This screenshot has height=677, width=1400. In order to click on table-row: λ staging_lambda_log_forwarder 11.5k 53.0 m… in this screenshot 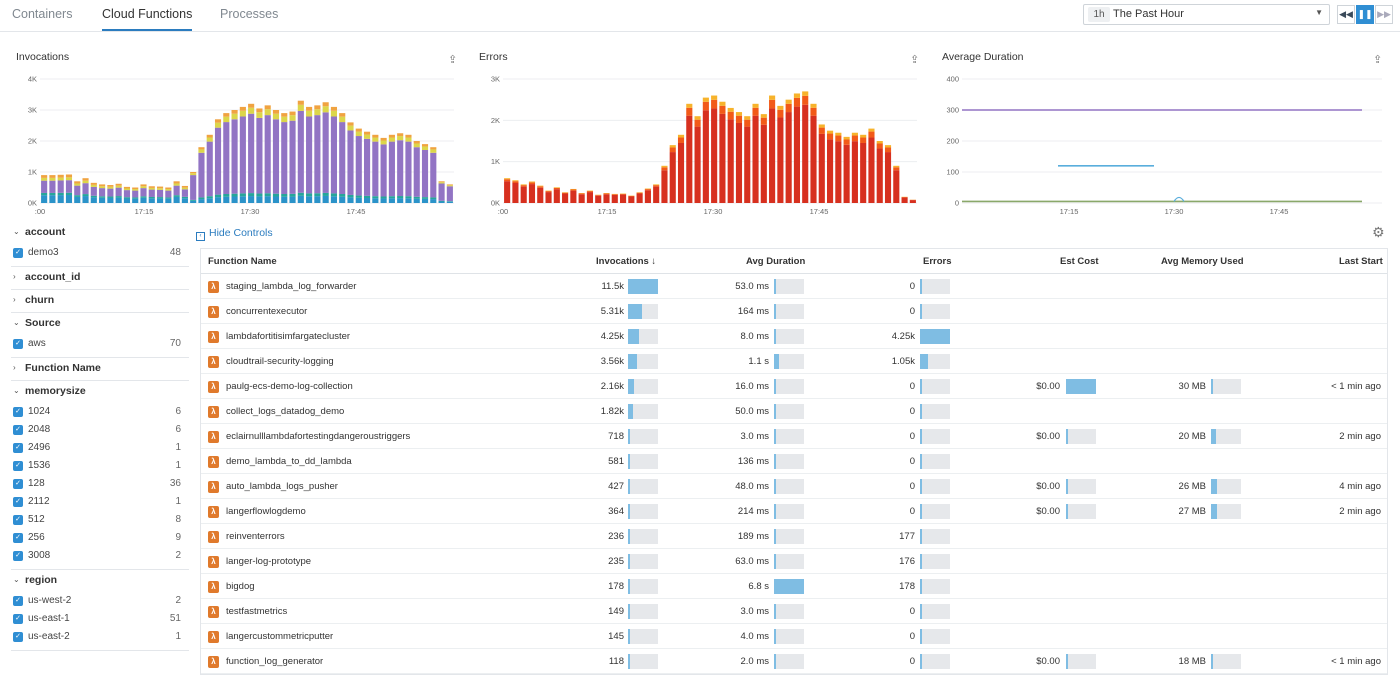, I will do `click(794, 286)`.